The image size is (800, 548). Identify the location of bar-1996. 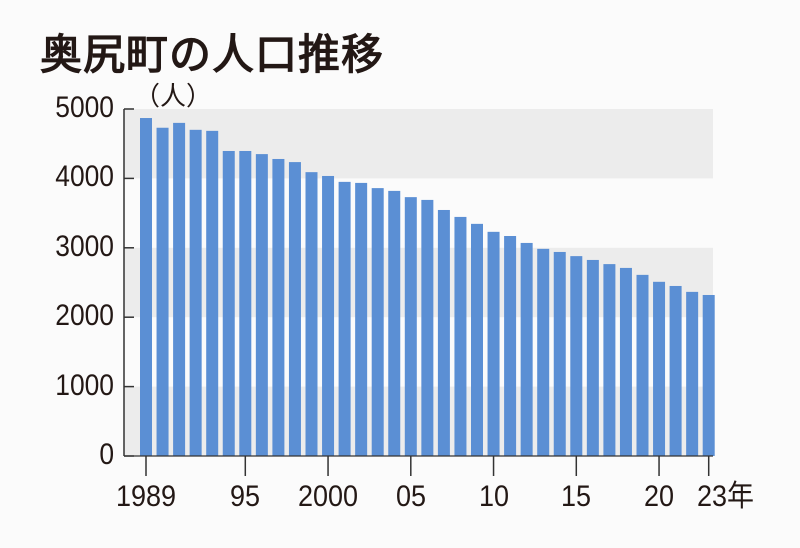
(261, 305).